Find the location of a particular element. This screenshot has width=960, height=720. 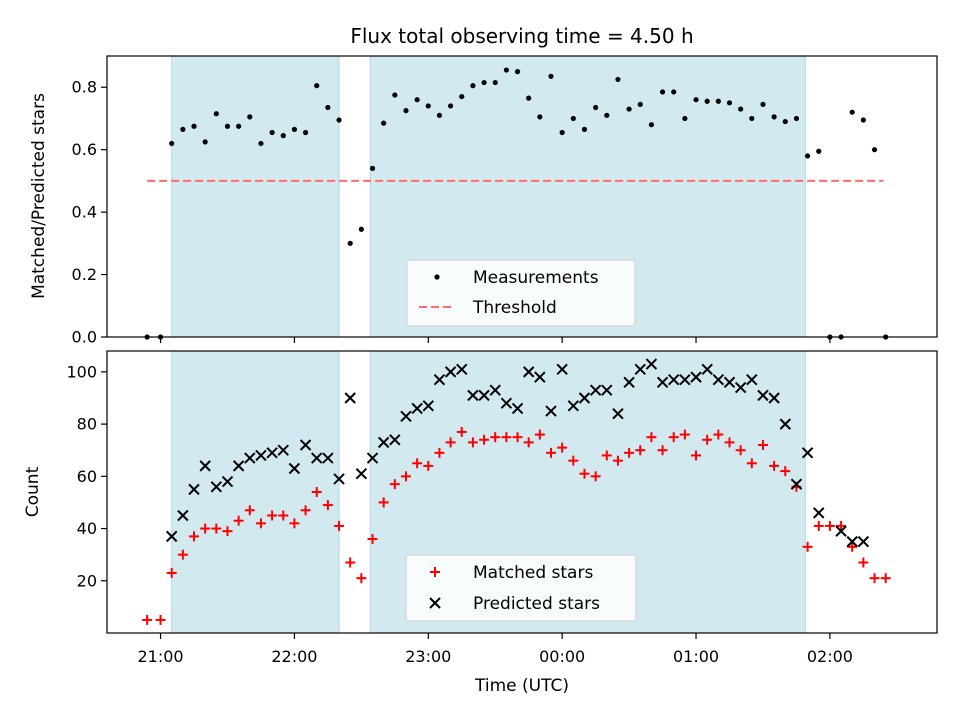

x-tick-label: 00:00 is located at coordinates (562, 656).